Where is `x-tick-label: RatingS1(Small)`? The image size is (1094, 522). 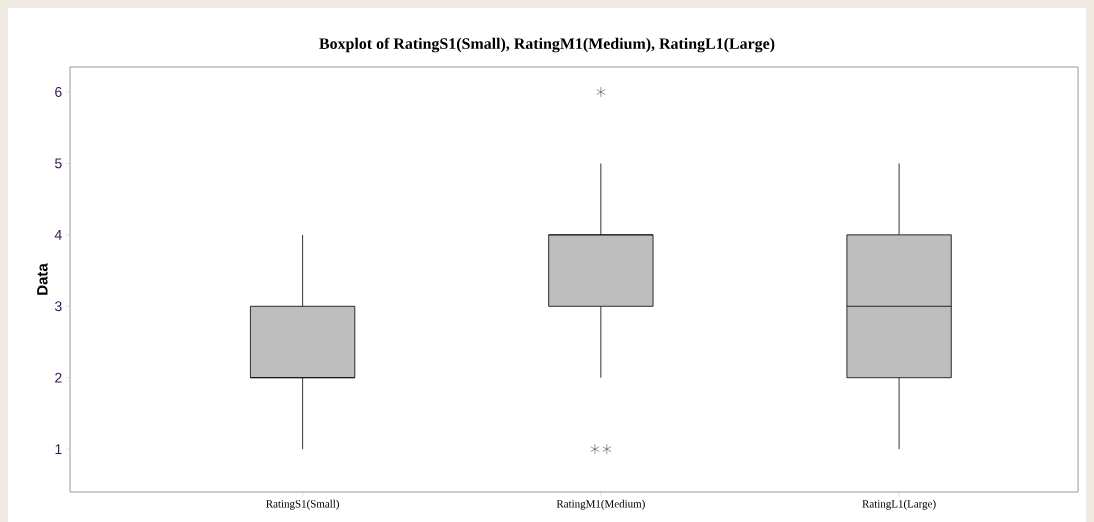 x-tick-label: RatingS1(Small) is located at coordinates (302, 504).